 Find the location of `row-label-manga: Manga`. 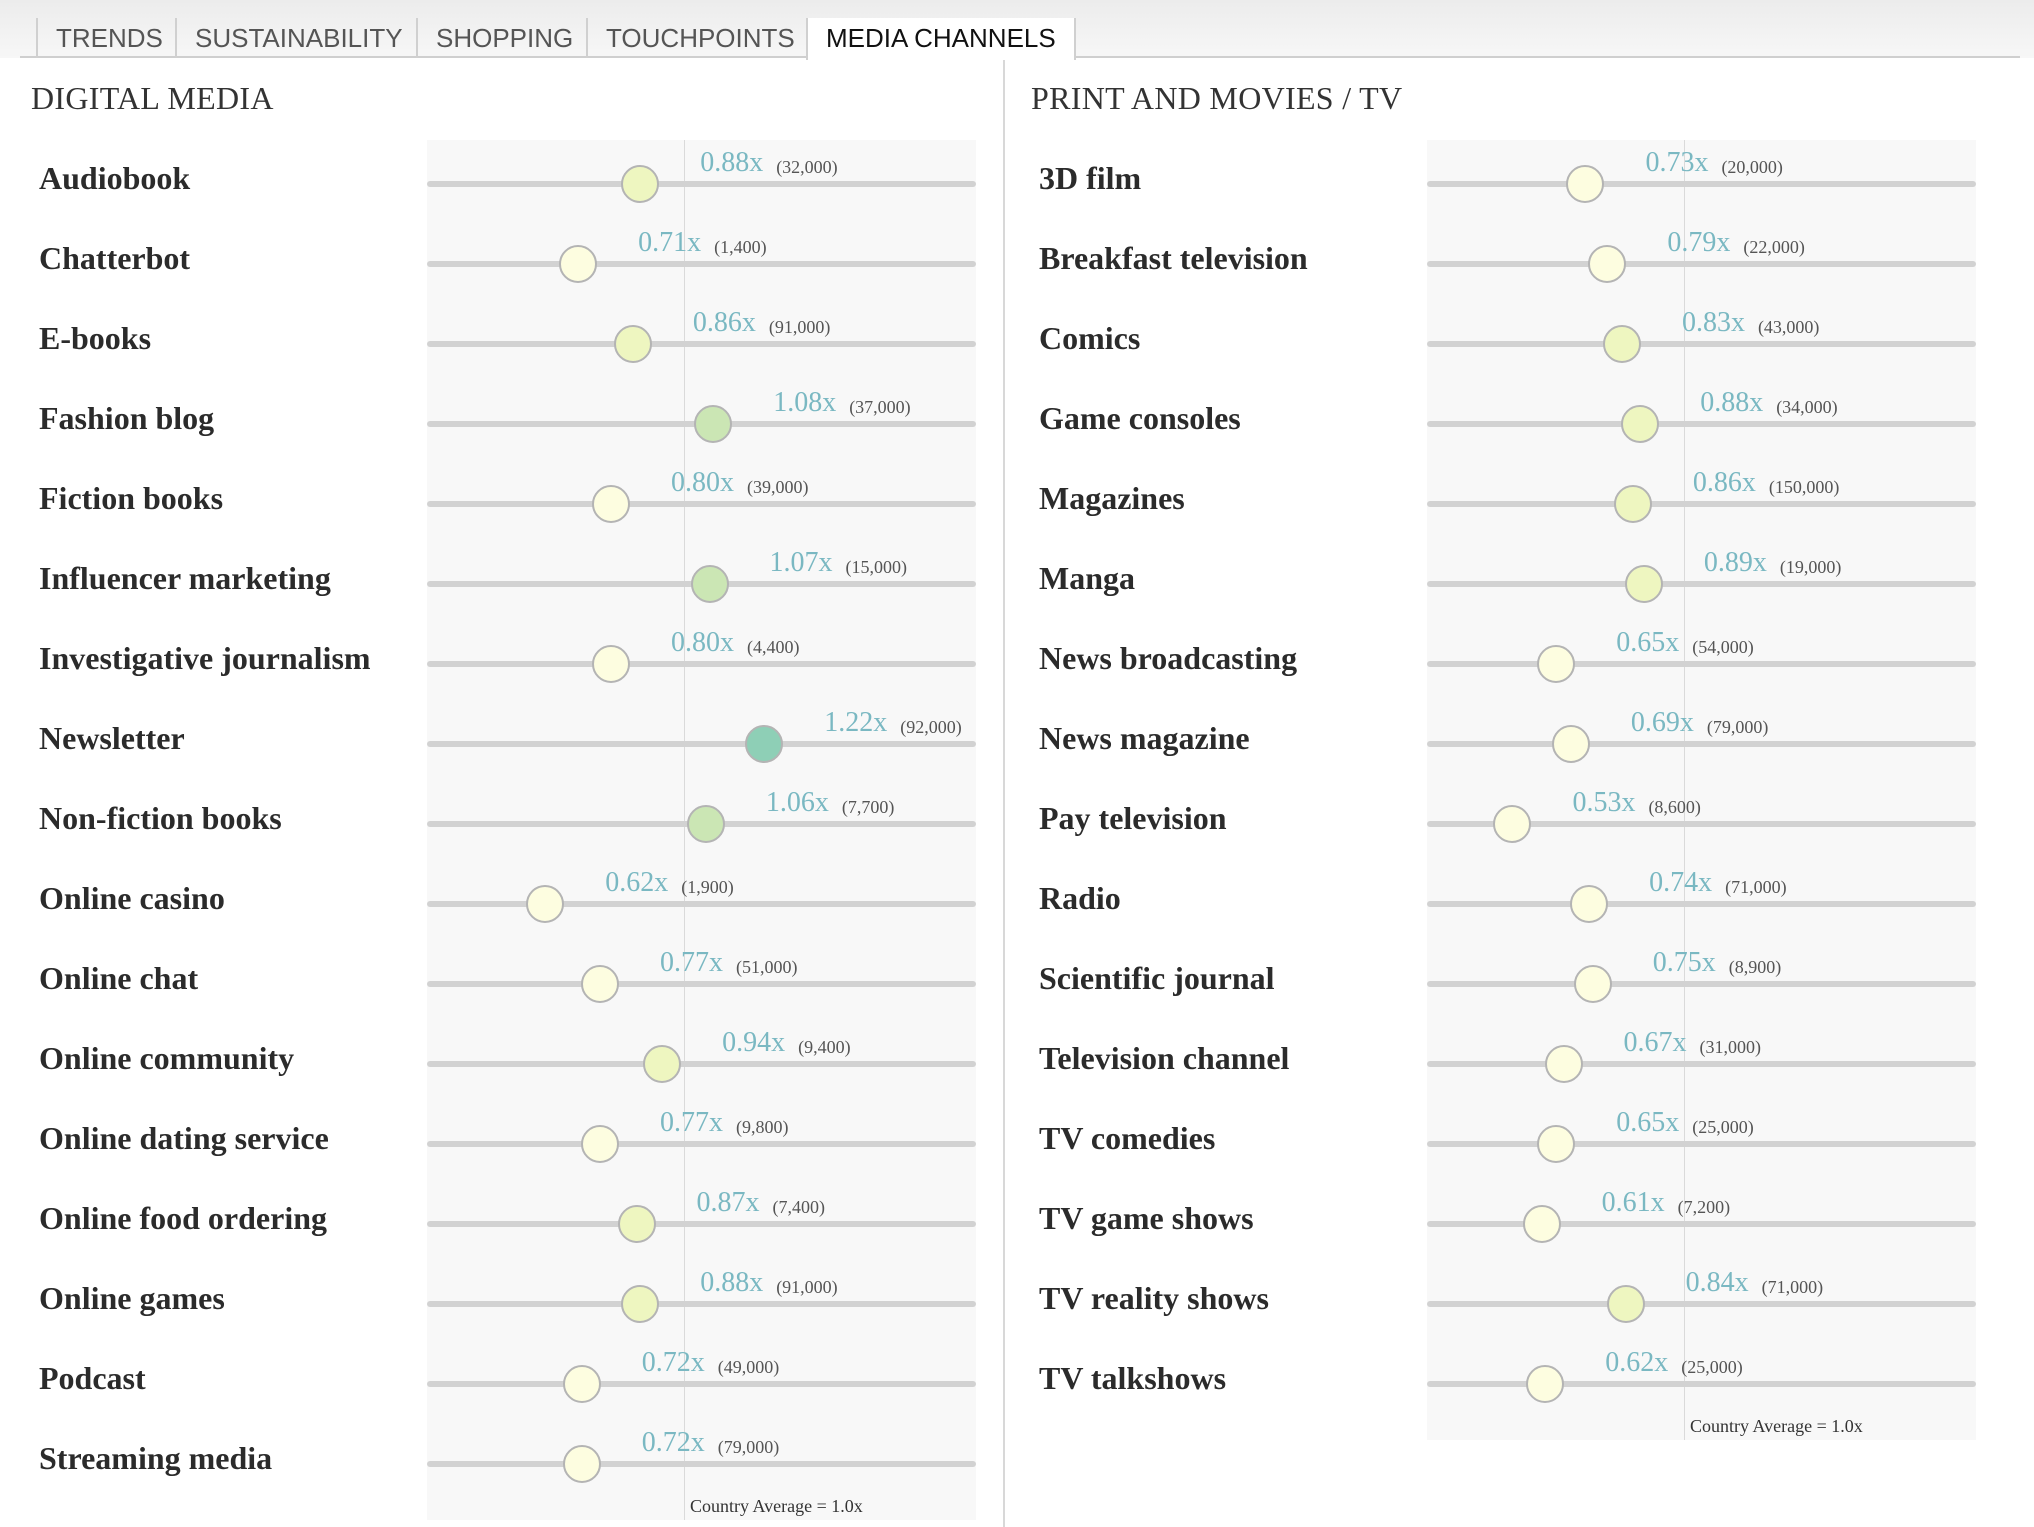

row-label-manga: Manga is located at coordinates (1087, 578).